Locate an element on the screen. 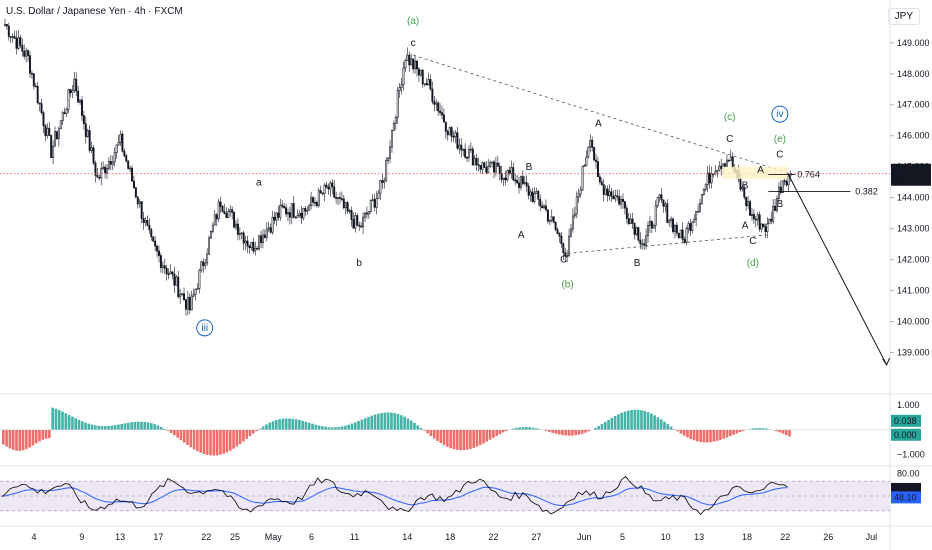 The height and width of the screenshot is (550, 932). wave-label: a is located at coordinates (259, 182).